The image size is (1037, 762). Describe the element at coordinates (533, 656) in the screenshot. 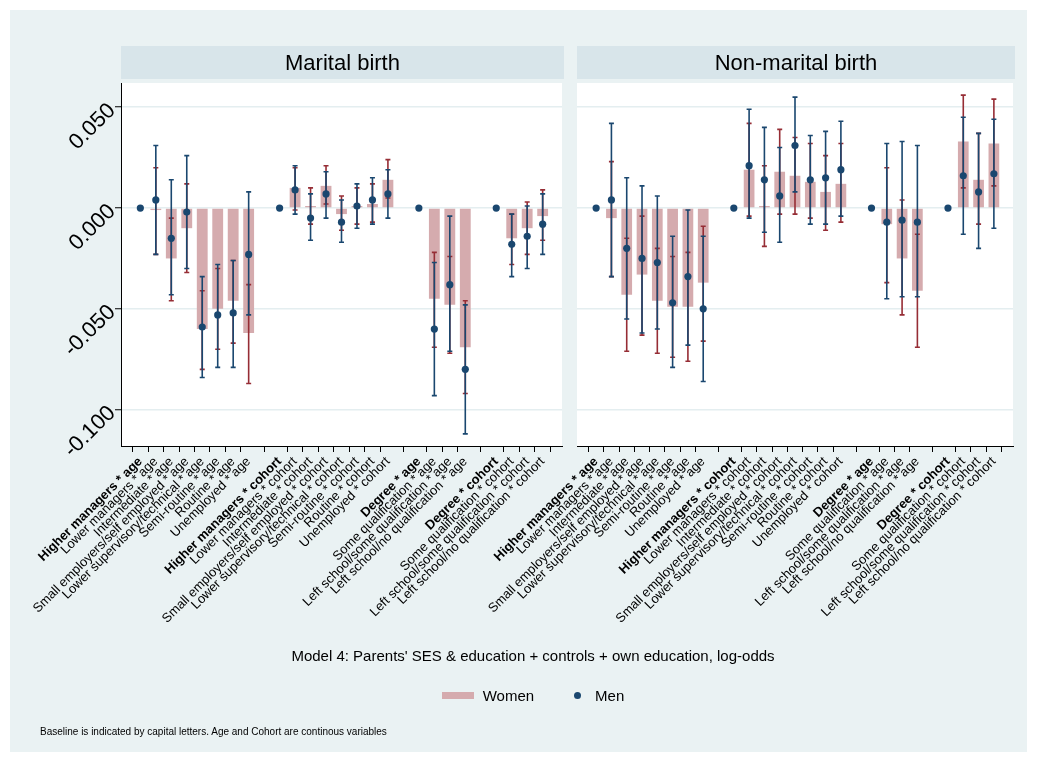

I see `text: Model 4: Parents' SES & education + controls + own education, log-odds` at that location.